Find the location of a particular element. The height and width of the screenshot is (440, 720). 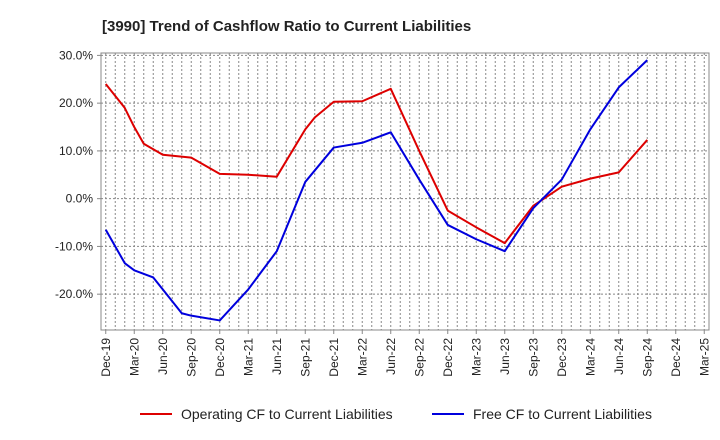

x-tick-label: Dec-23 is located at coordinates (562, 357).